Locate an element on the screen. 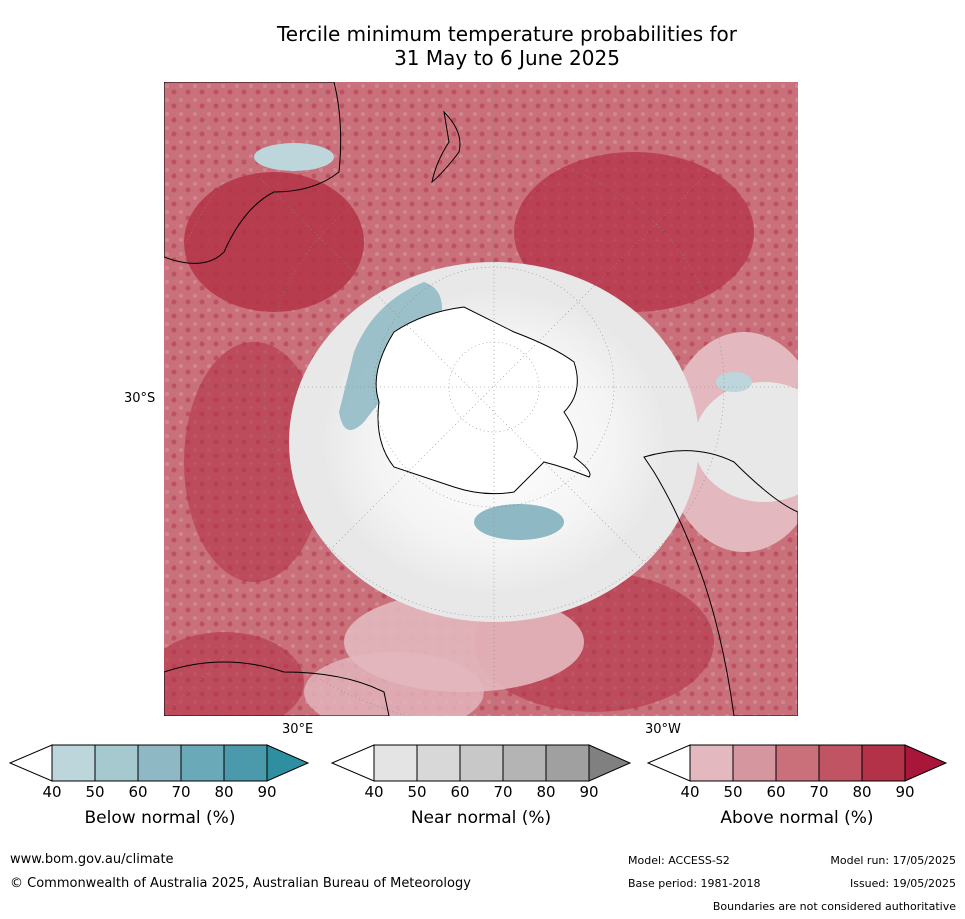 This screenshot has height=919, width=965. new-zealand-coastline is located at coordinates (446, 147).